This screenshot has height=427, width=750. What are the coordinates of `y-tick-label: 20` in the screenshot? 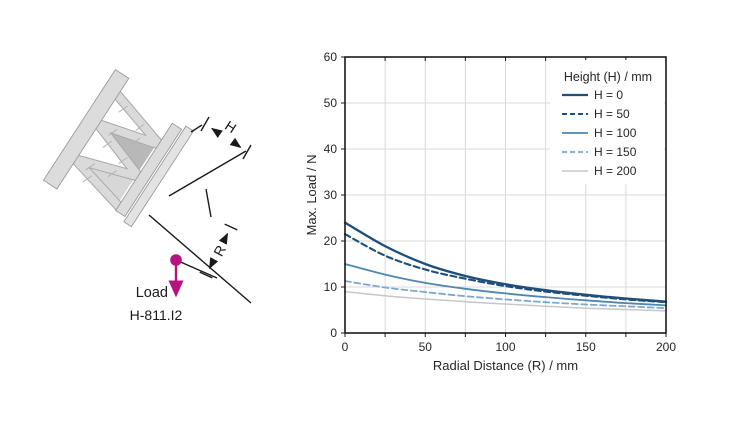 It's located at (331, 241).